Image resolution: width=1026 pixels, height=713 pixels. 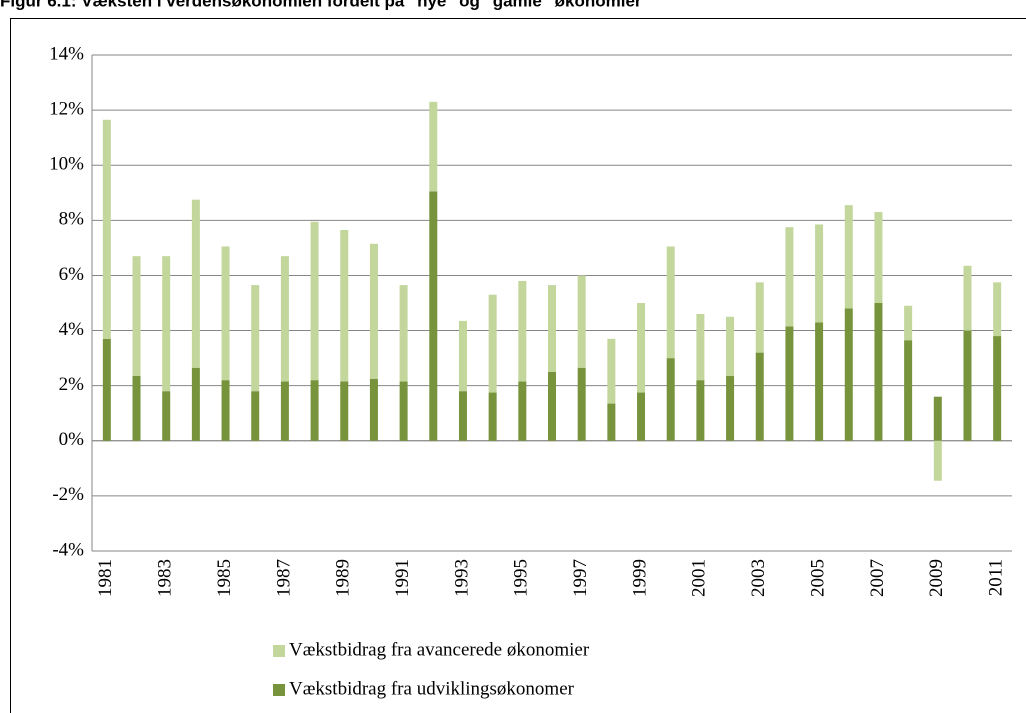 I want to click on x-tick-label: 1985, so click(x=224, y=578).